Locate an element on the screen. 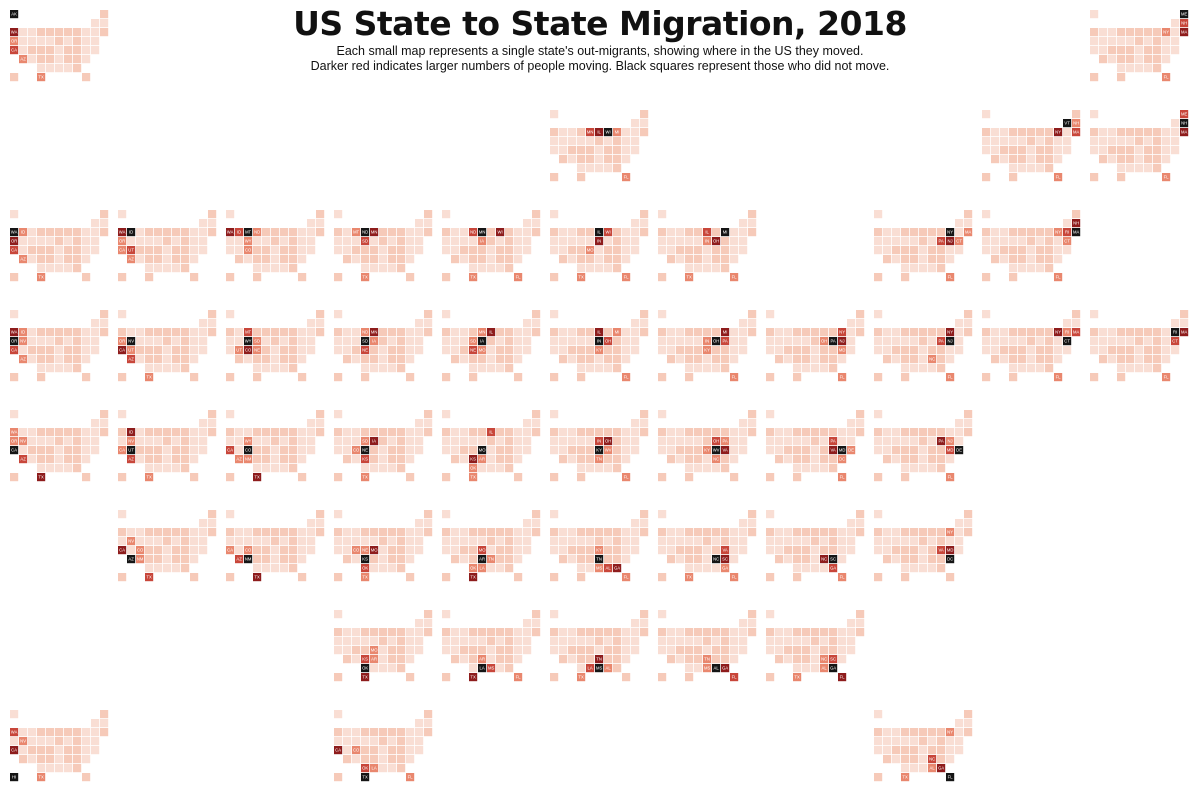 The width and height of the screenshot is (1200, 796). tile-ms-il is located at coordinates (599, 632).